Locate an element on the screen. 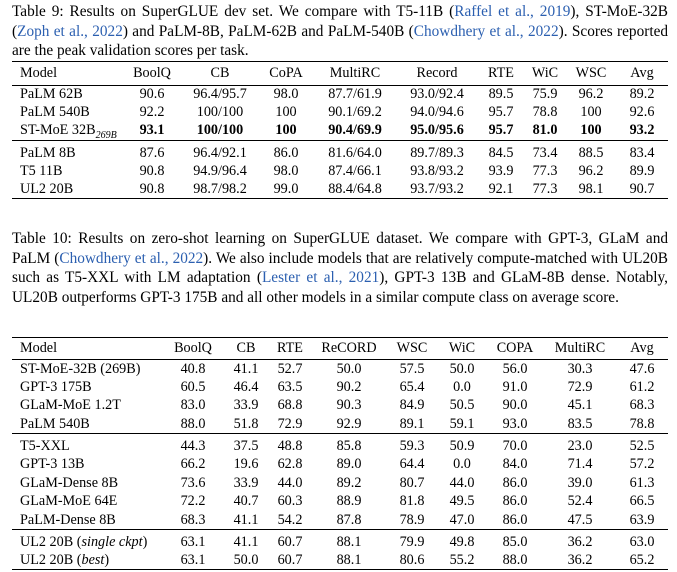 The image size is (677, 572). score-cell: 51.8 is located at coordinates (246, 423).